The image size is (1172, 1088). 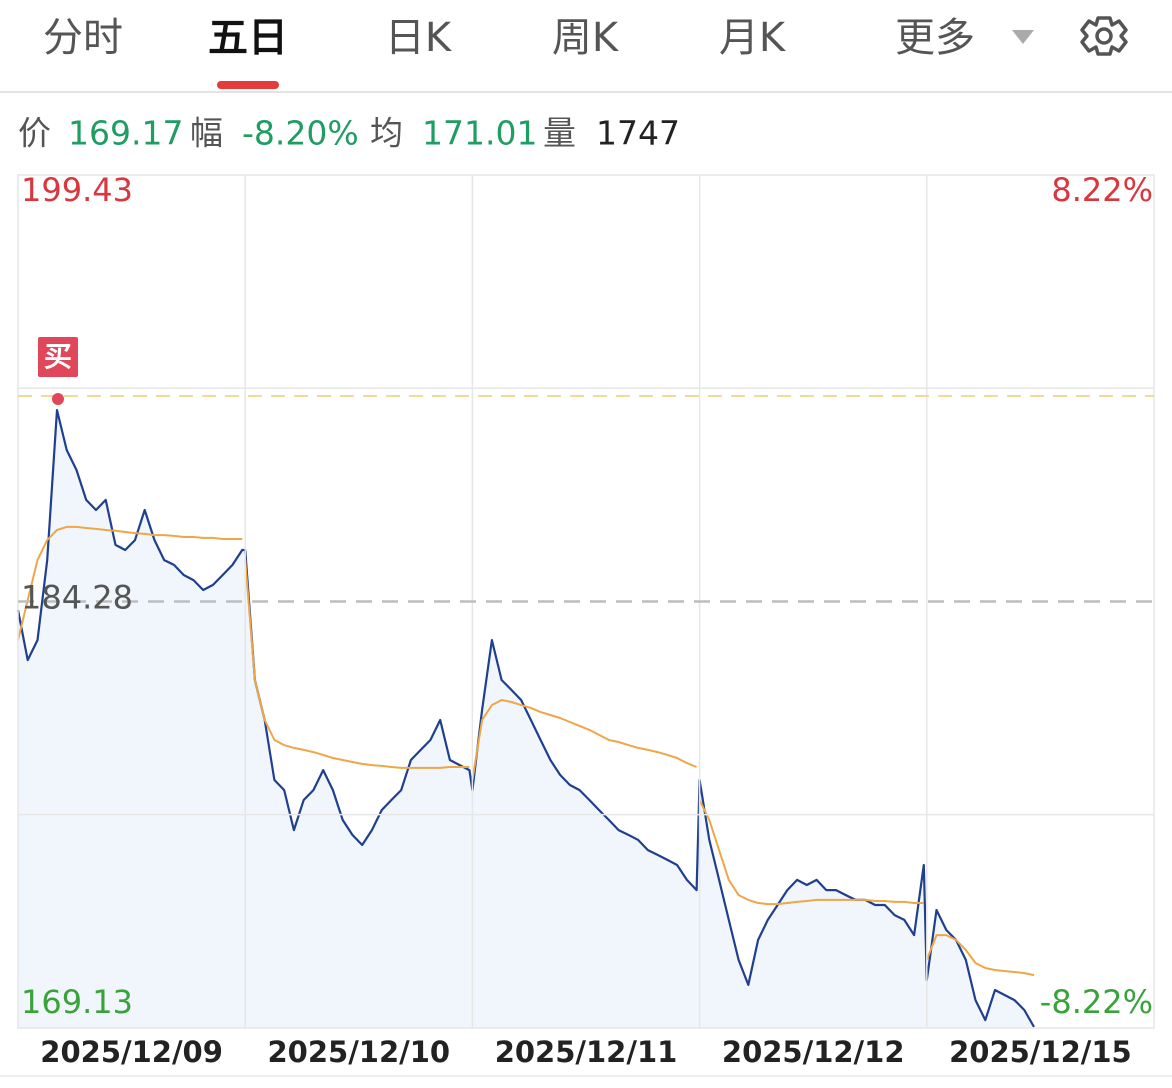 I want to click on y2-tick-label: 8.22%, so click(x=1102, y=190).